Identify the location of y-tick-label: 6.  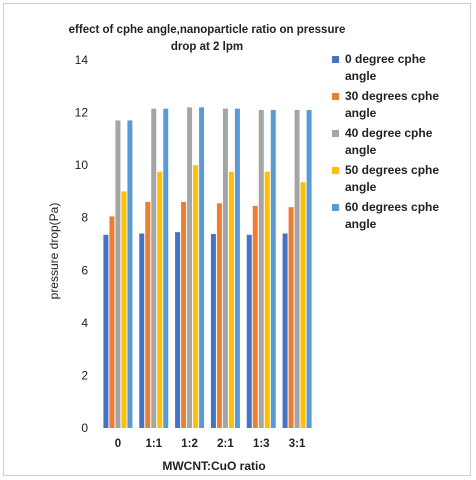
(84, 270).